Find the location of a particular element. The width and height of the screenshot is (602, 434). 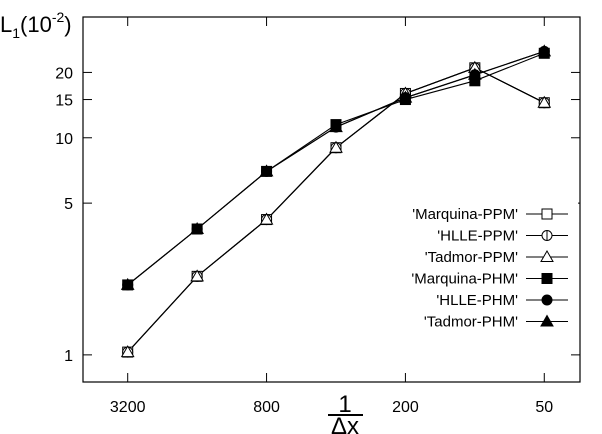

legend-label: 'HLLE-PHM' is located at coordinates (477, 300).